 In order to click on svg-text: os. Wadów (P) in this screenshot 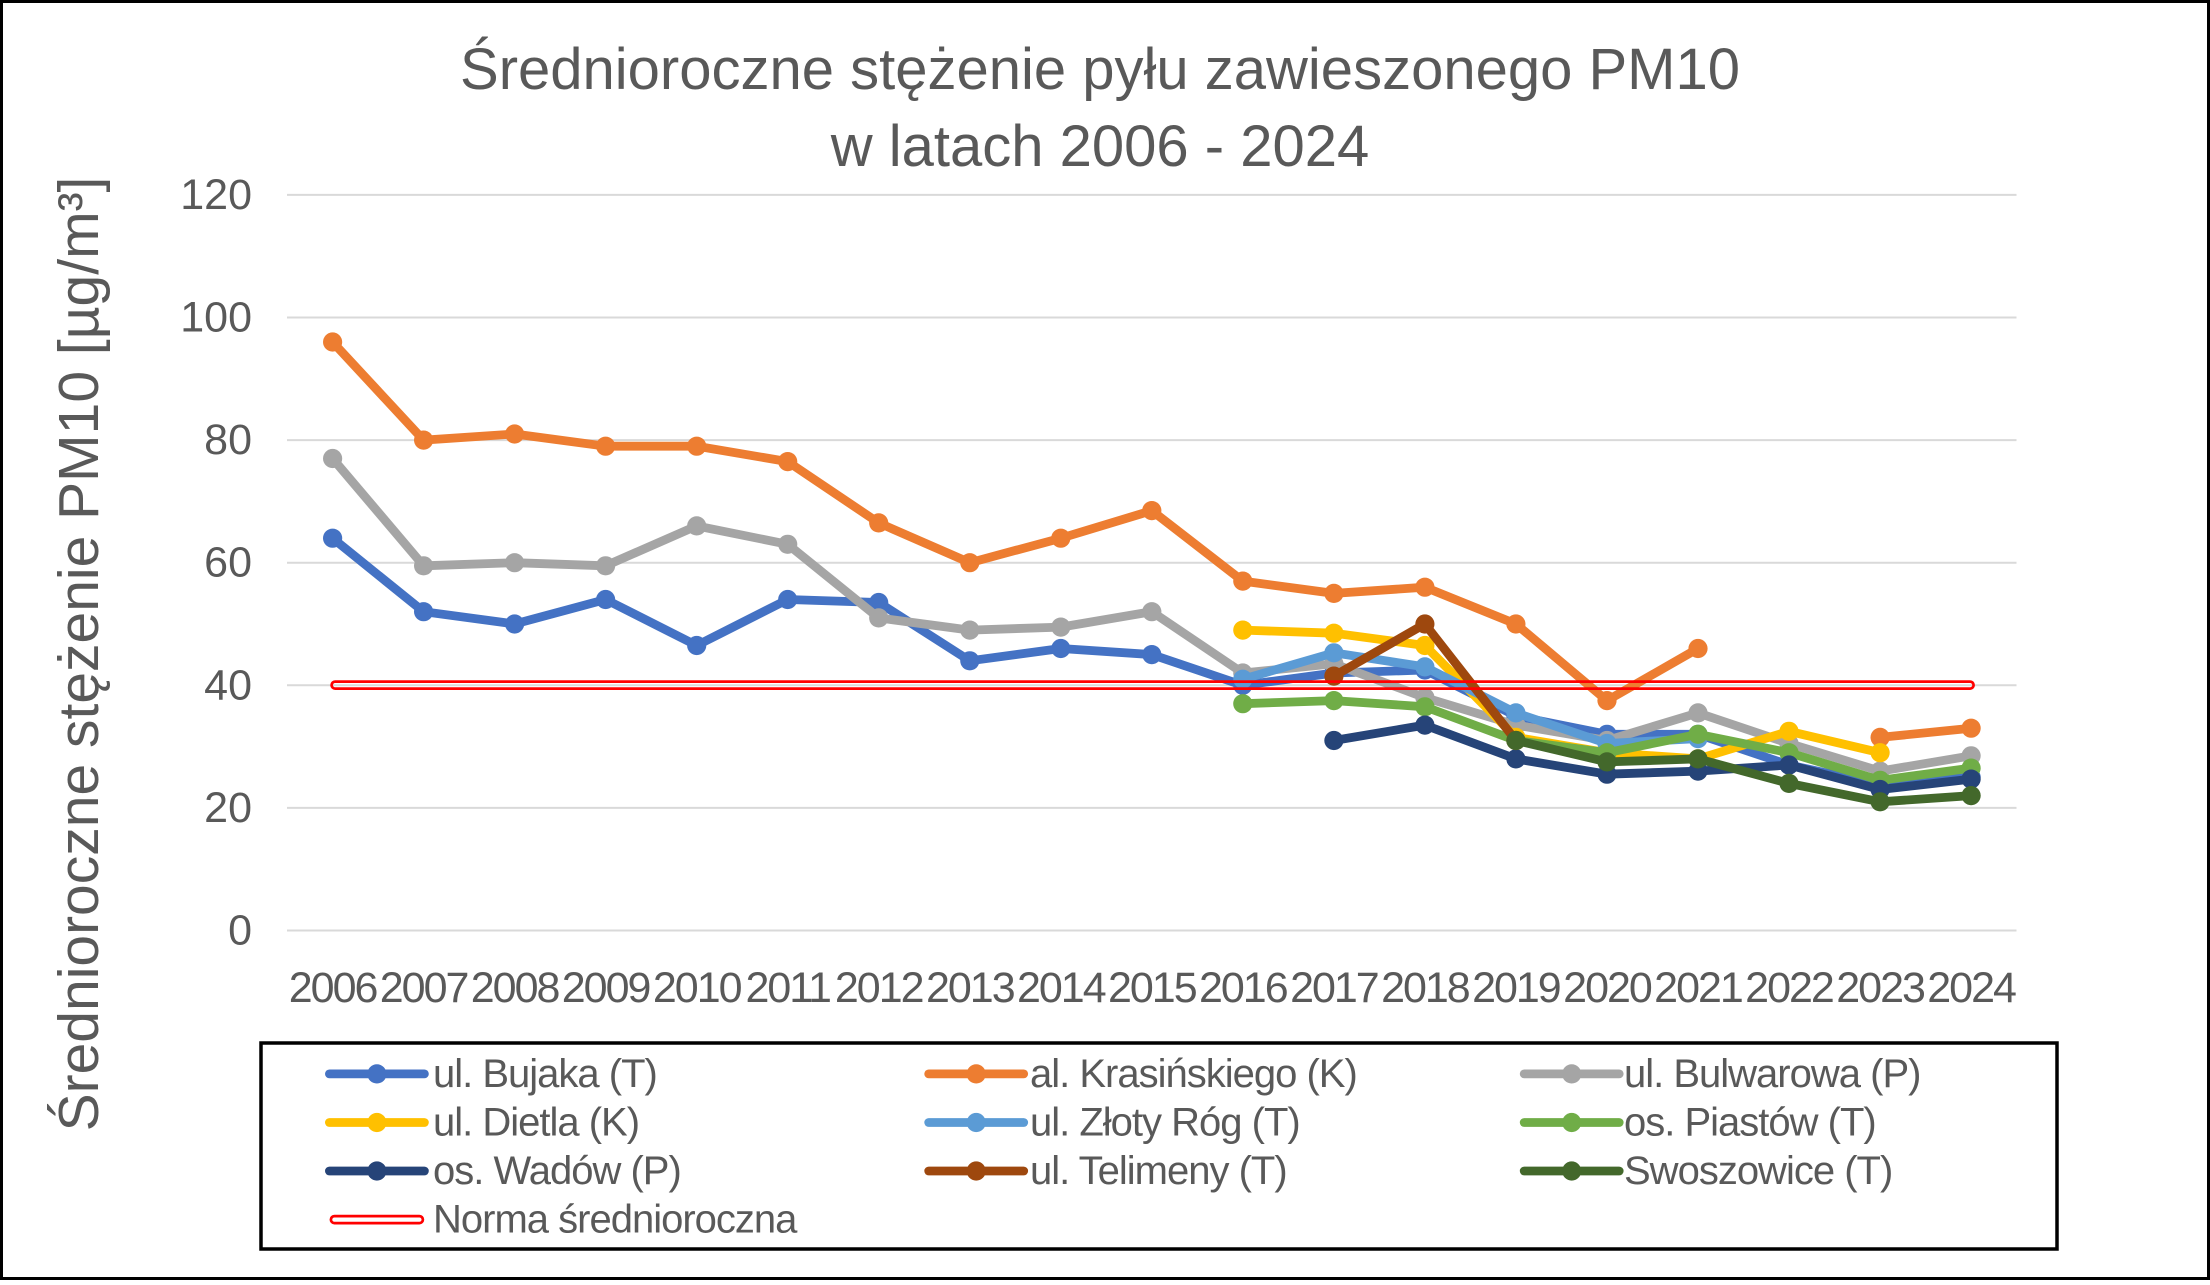, I will do `click(557, 1171)`.